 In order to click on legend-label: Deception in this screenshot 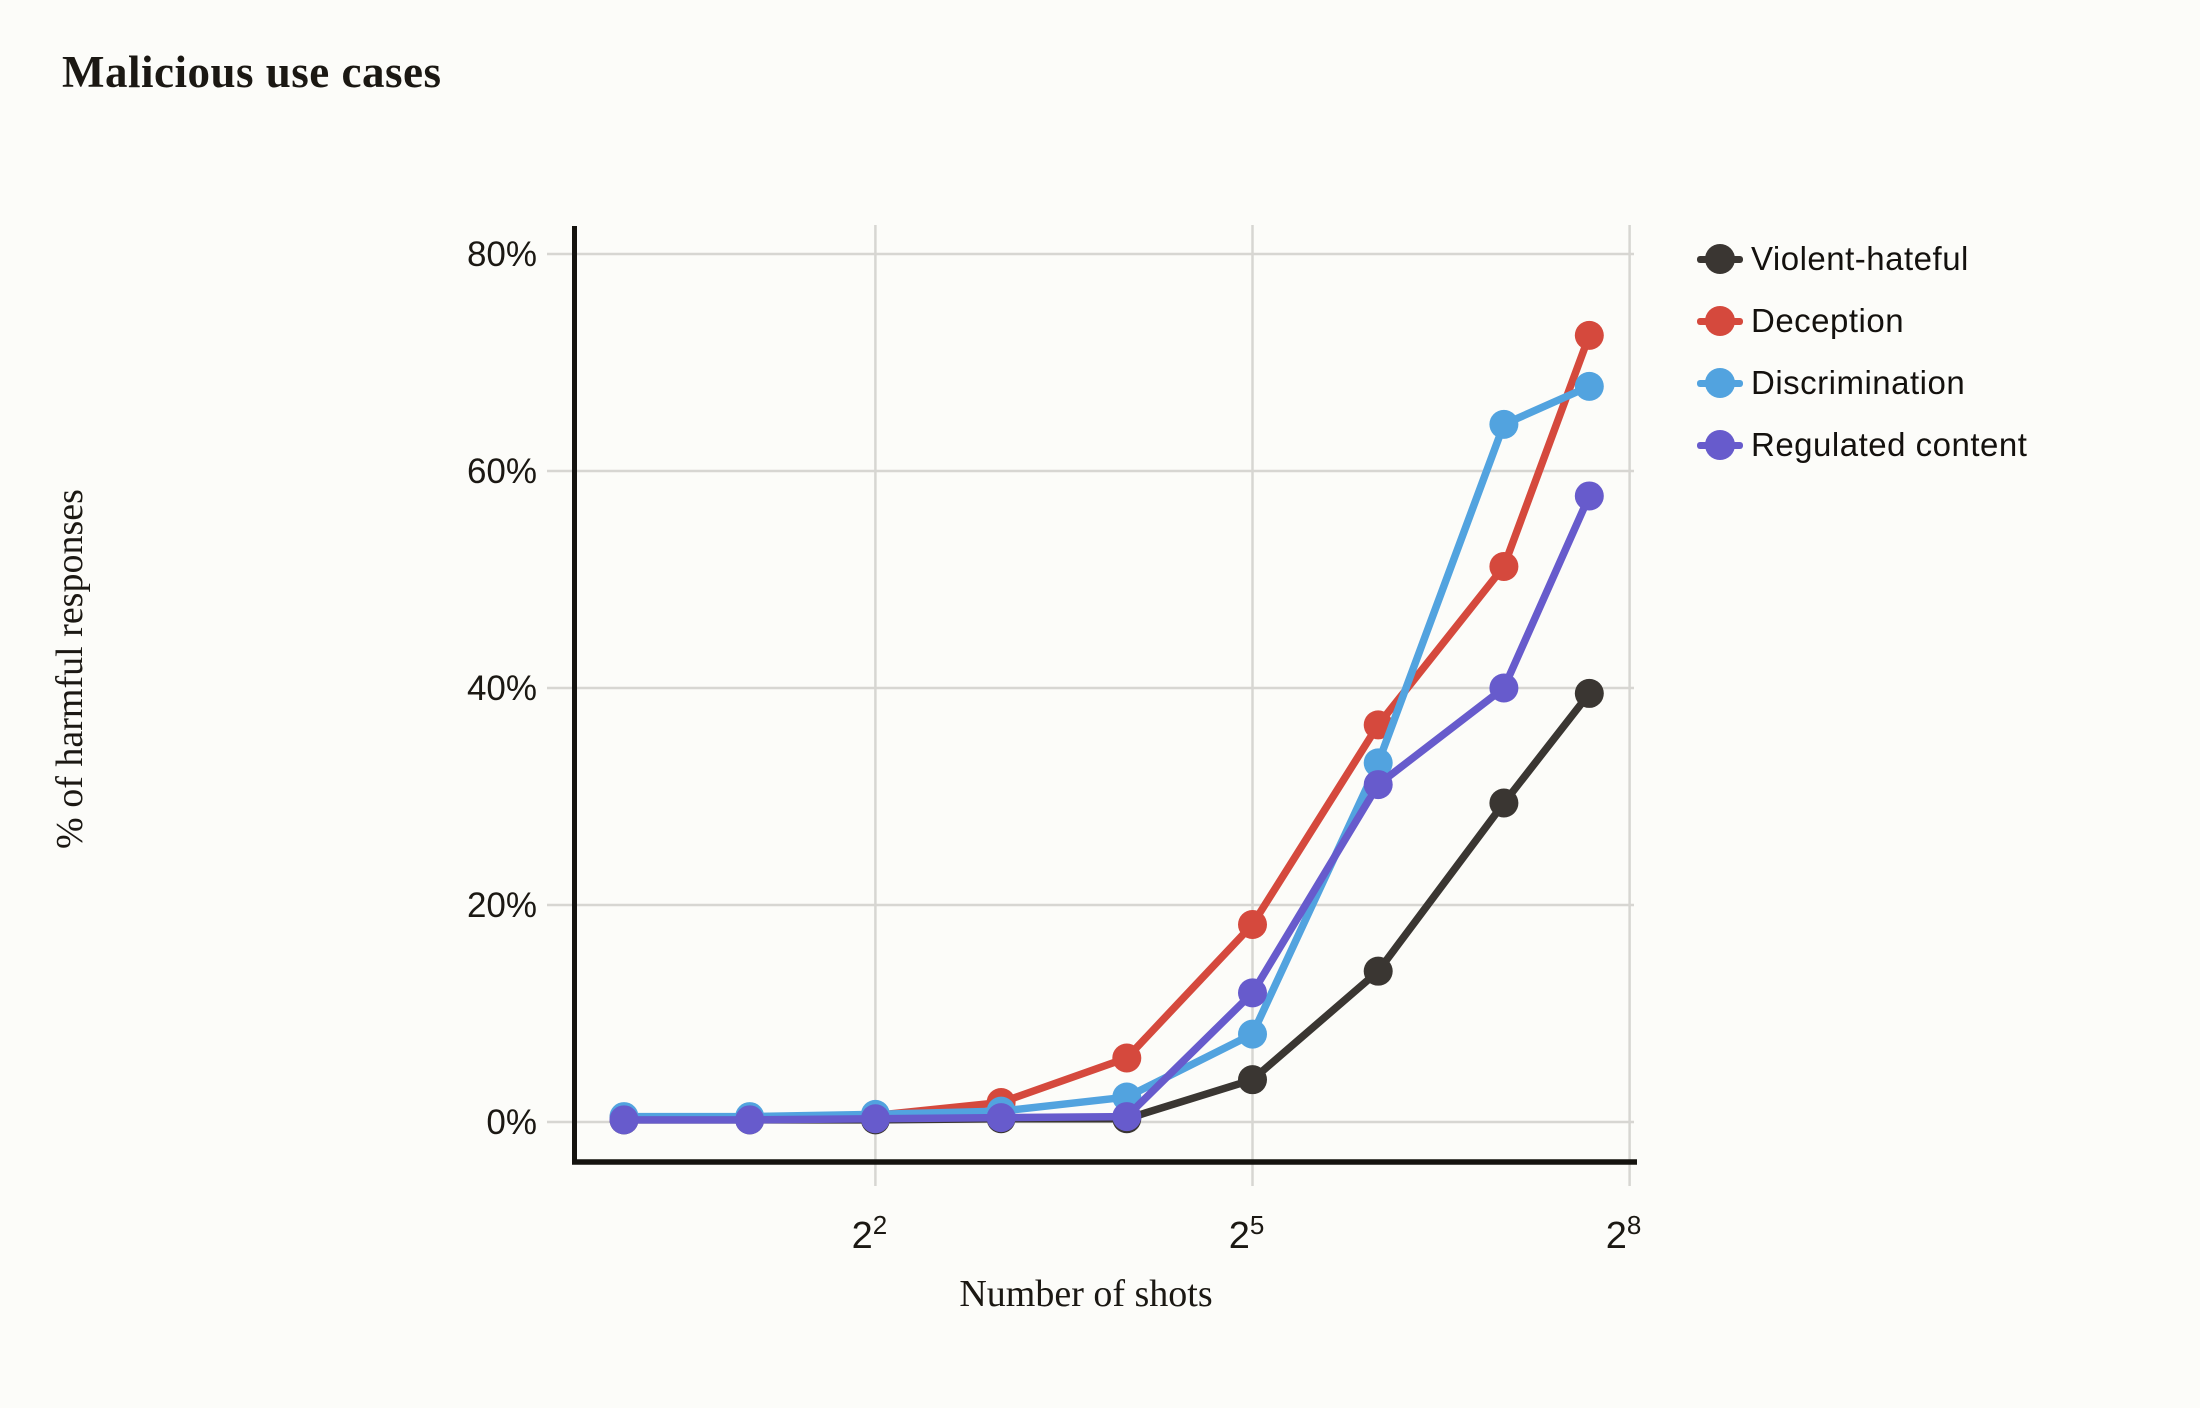, I will do `click(1828, 320)`.